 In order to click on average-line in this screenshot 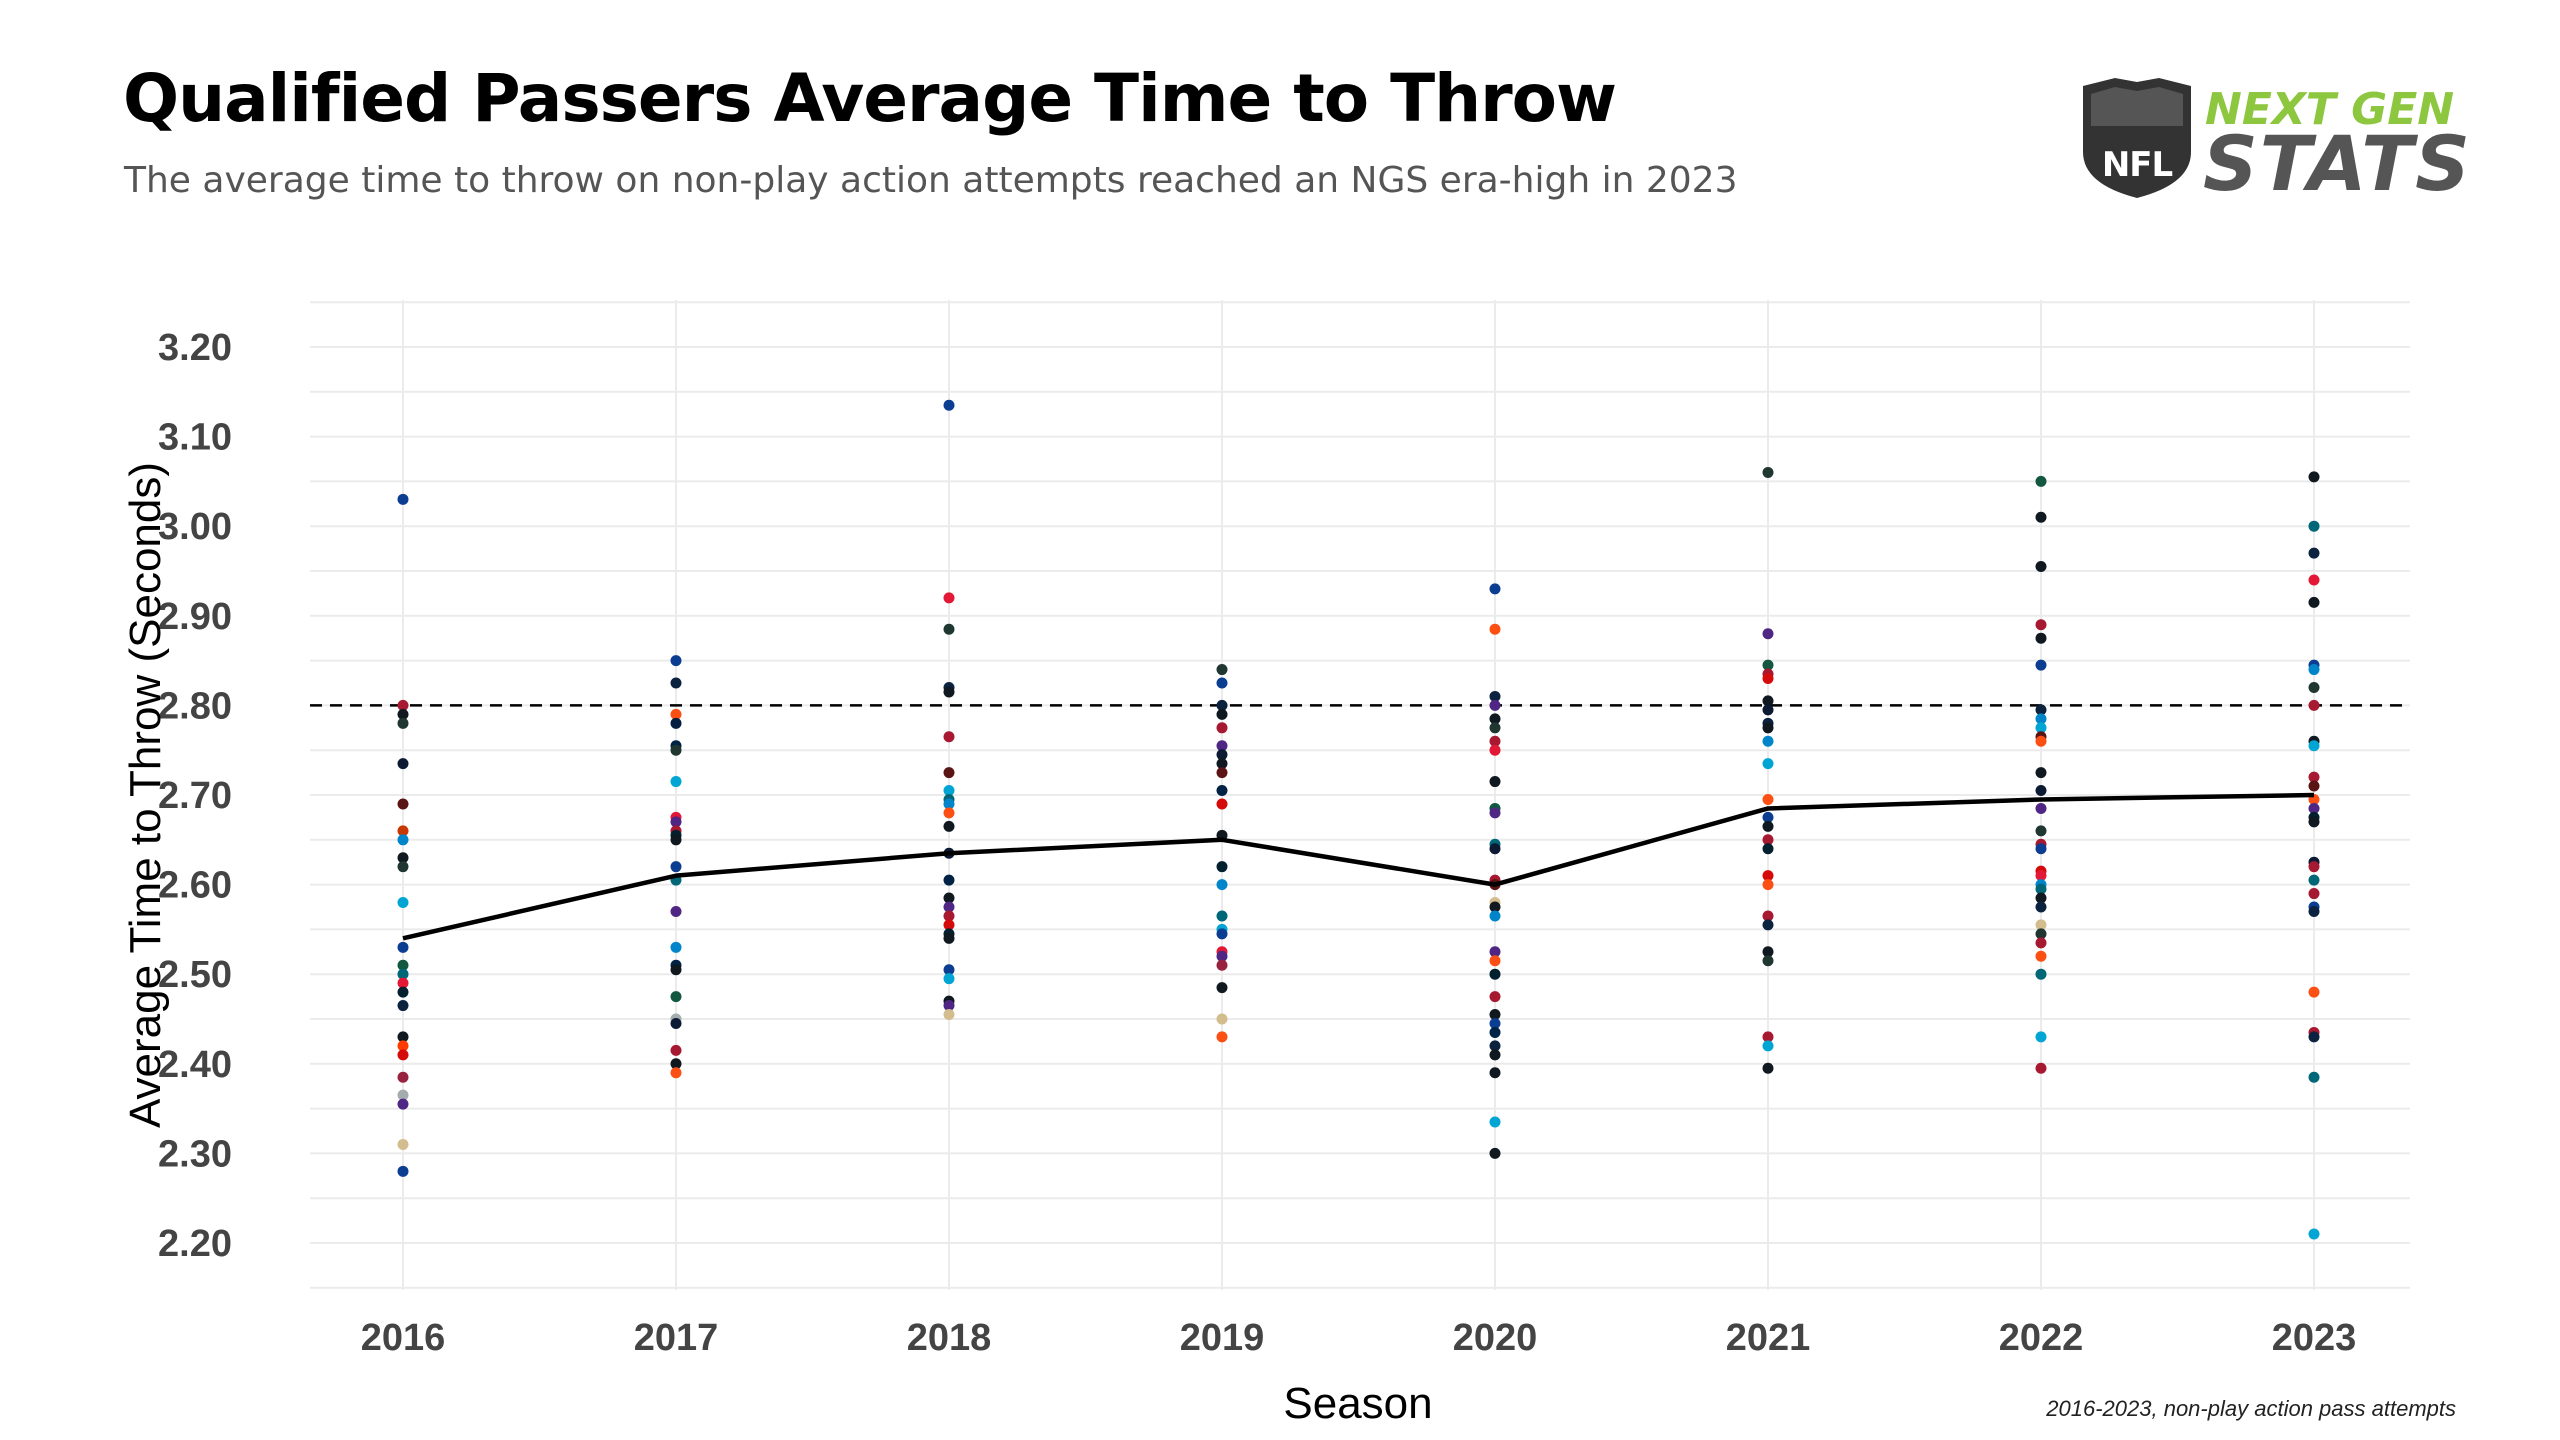, I will do `click(1358, 866)`.